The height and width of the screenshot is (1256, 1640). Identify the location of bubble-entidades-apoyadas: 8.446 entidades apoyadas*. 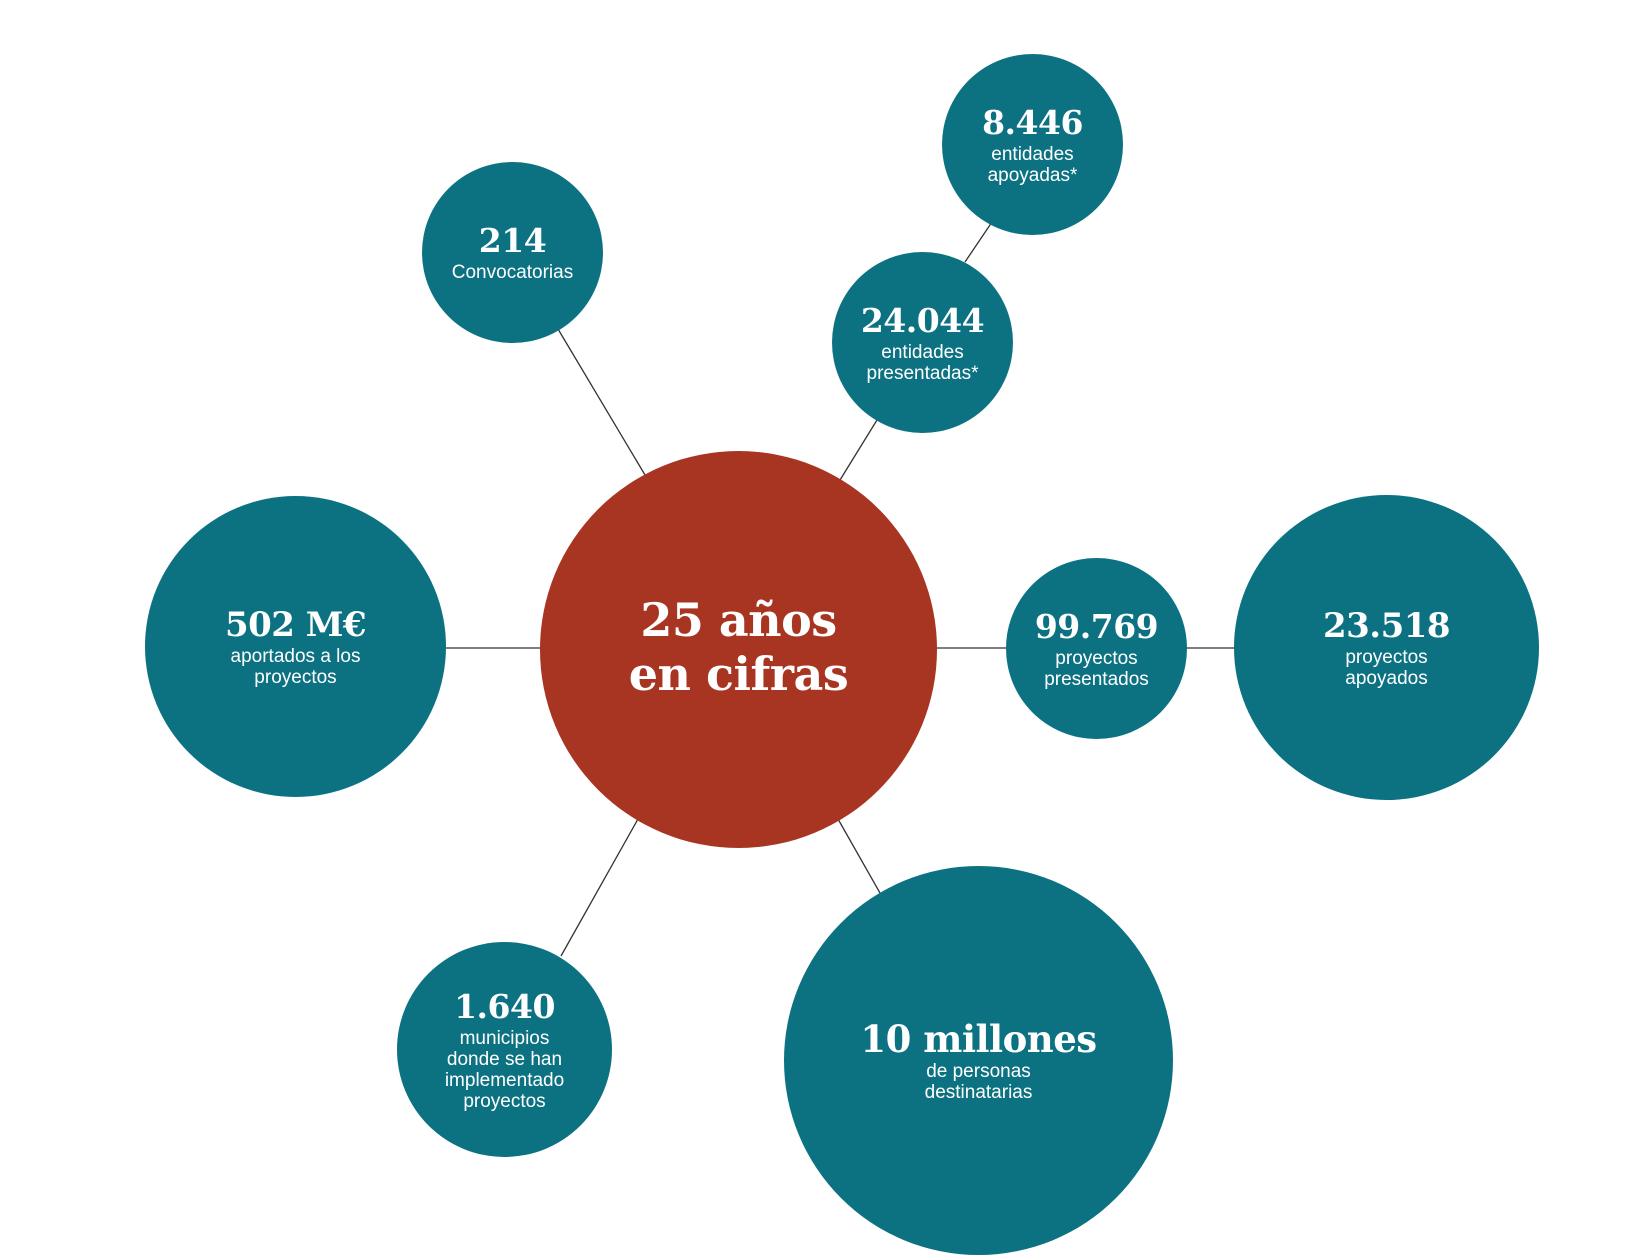
(1032, 144).